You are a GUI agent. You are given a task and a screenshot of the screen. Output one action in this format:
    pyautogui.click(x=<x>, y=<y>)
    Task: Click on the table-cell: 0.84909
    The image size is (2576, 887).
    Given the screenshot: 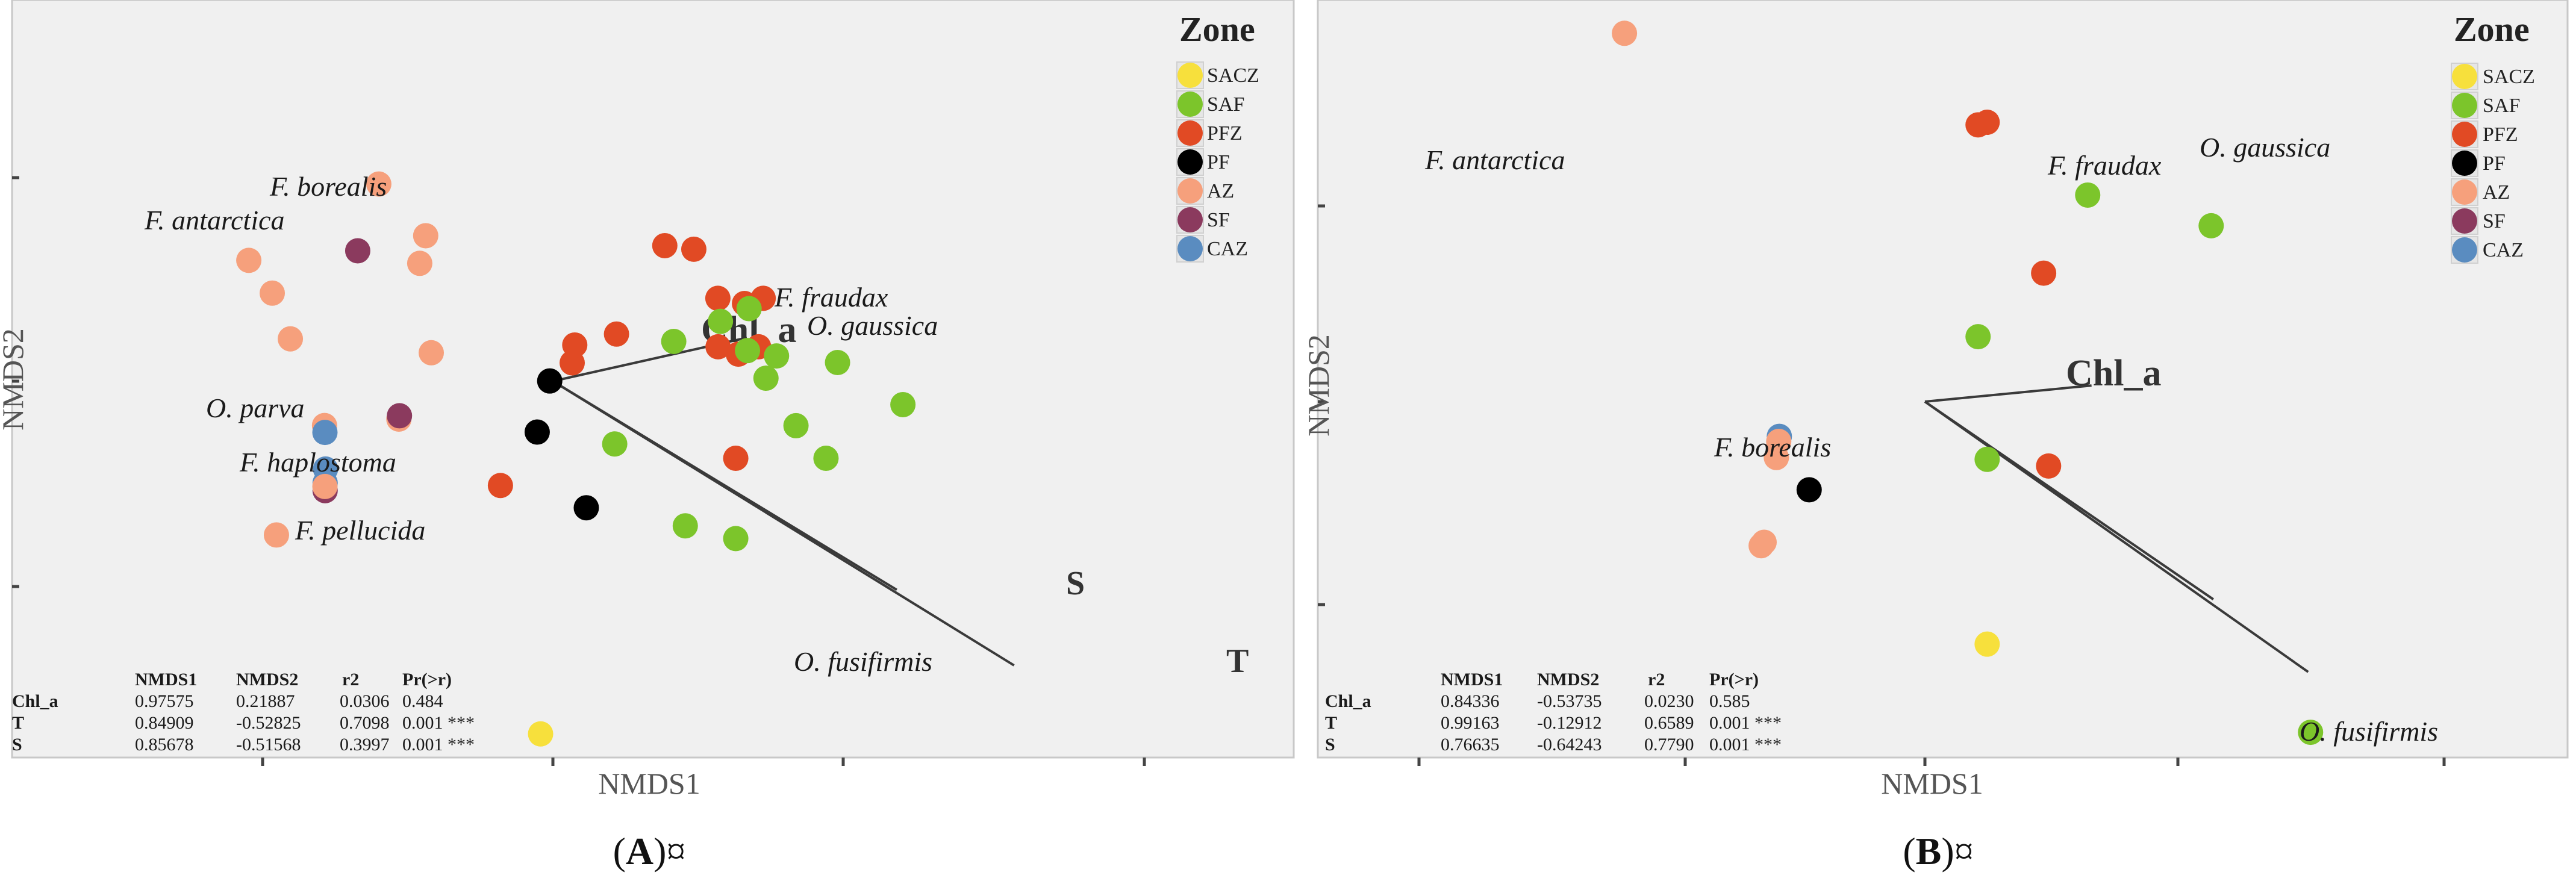 What is the action you would take?
    pyautogui.click(x=164, y=723)
    